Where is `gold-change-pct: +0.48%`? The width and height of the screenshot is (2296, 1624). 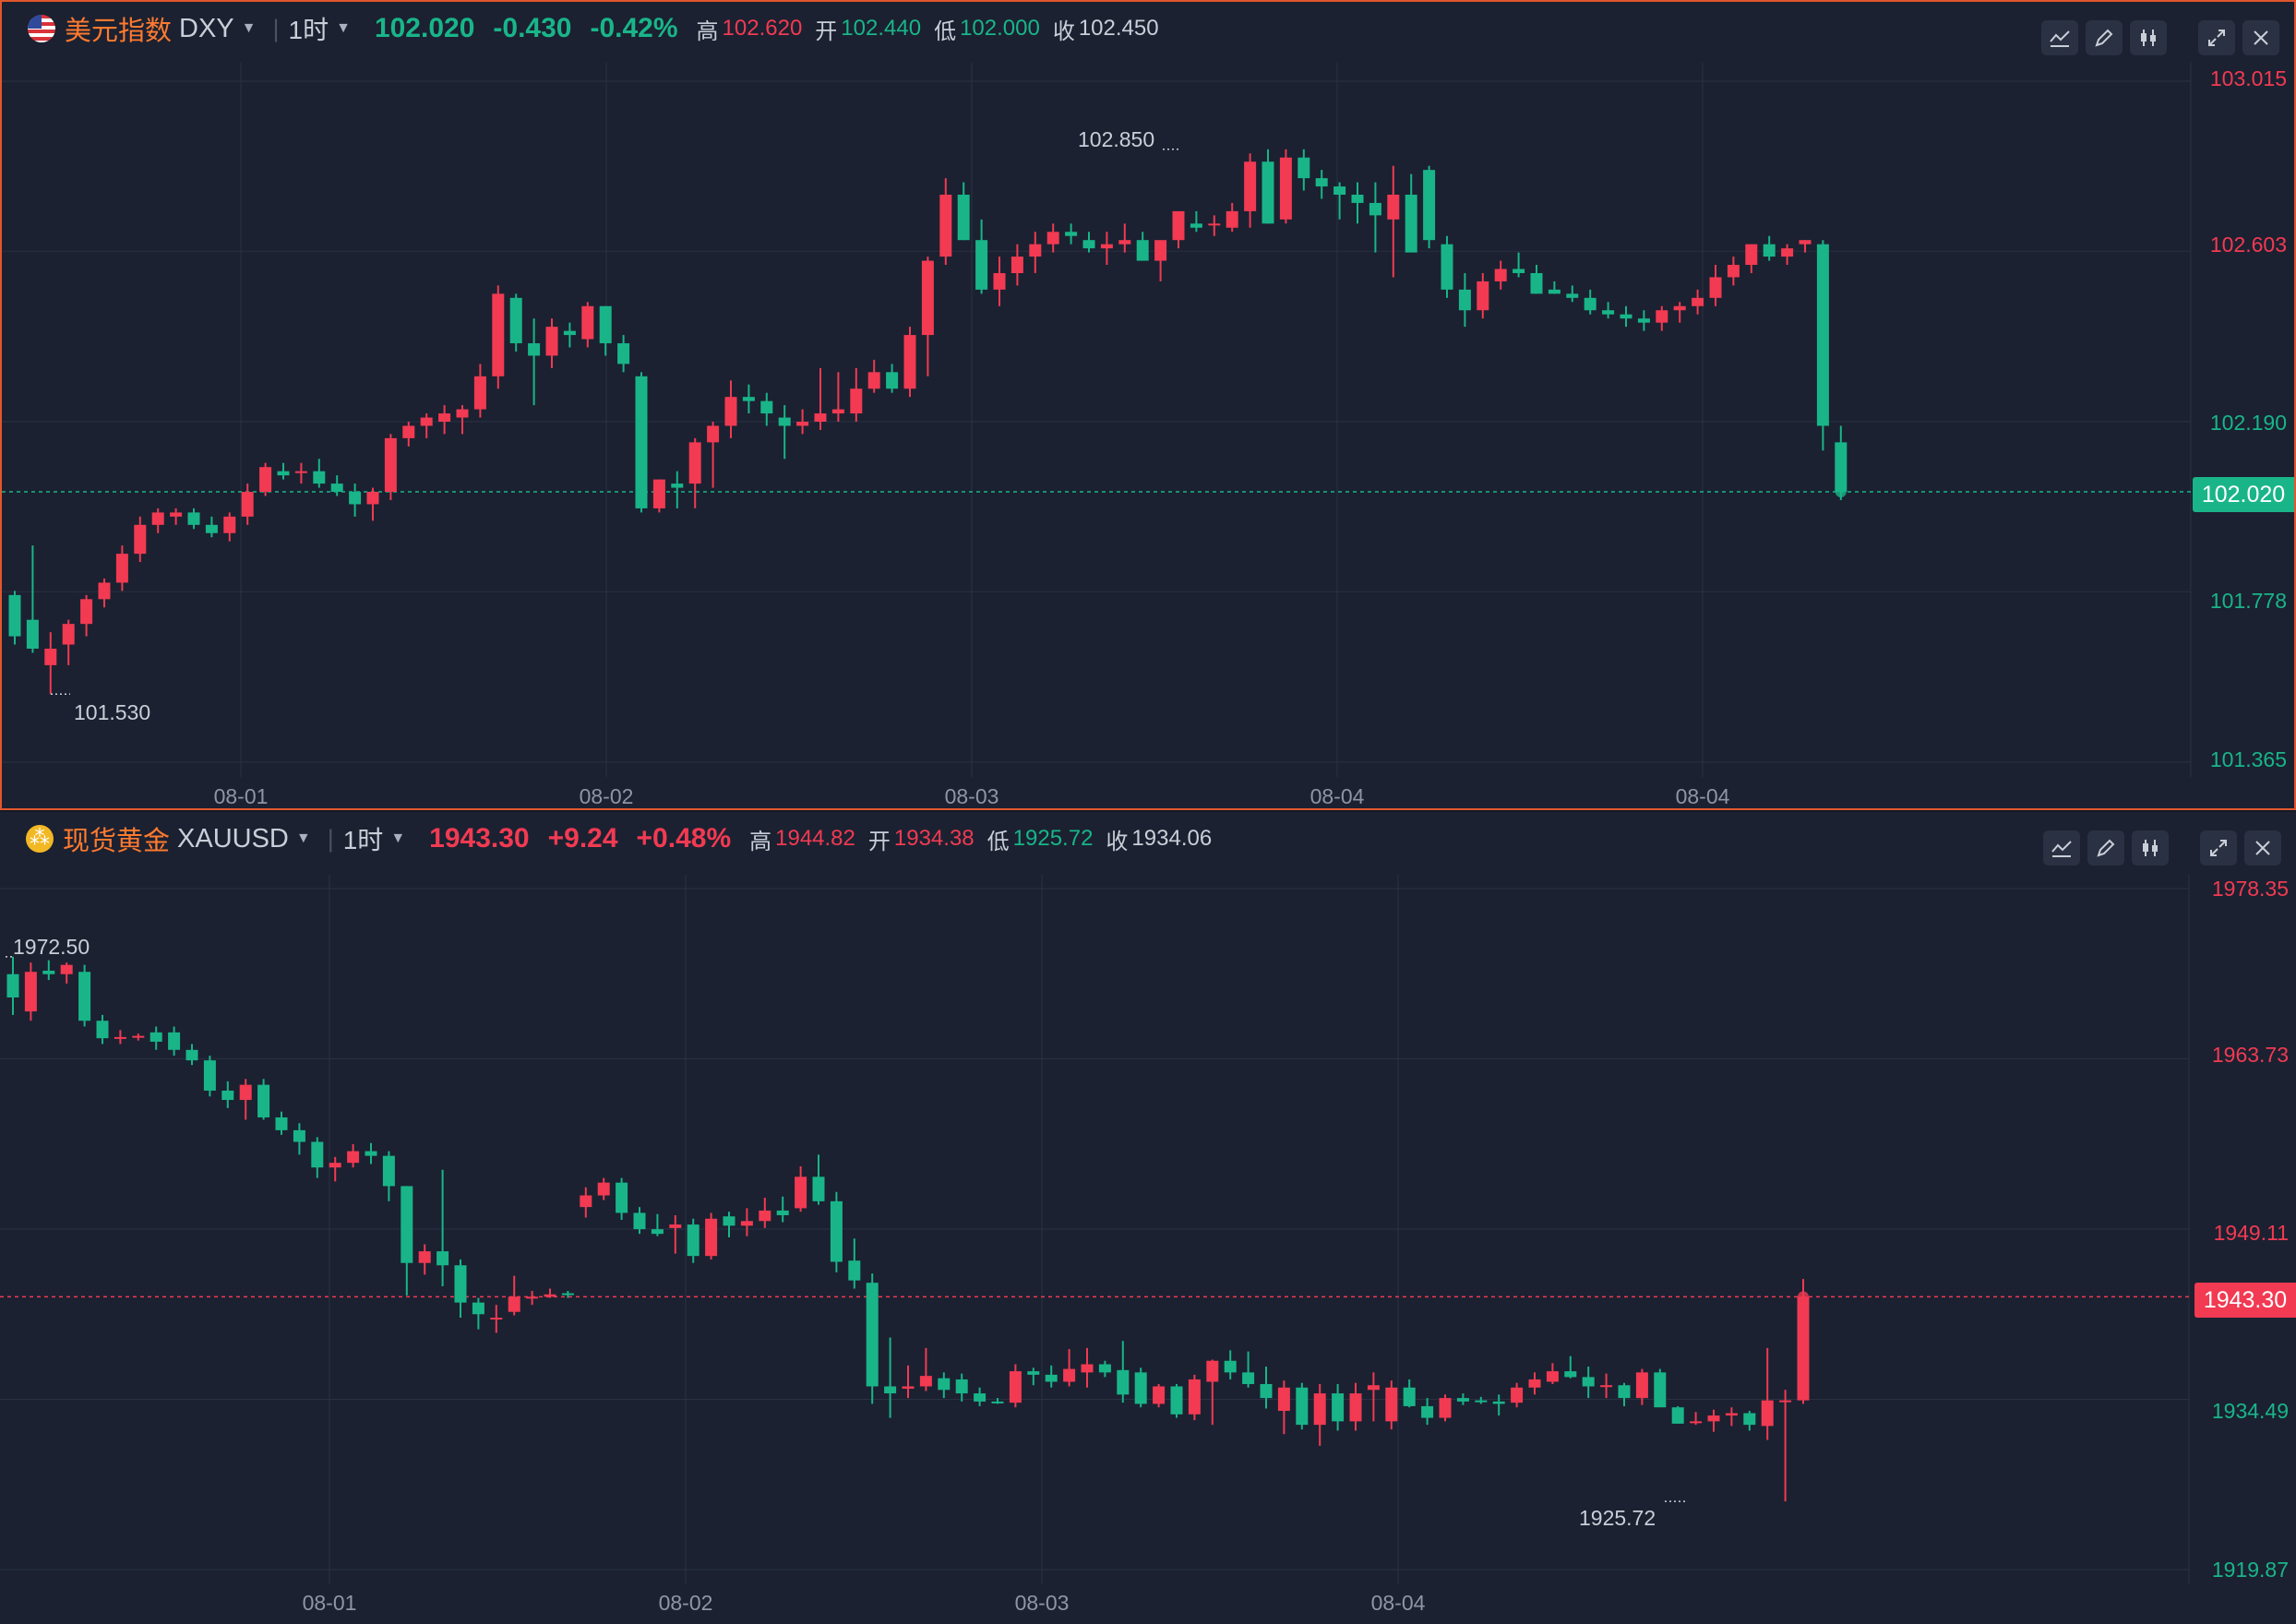
gold-change-pct: +0.48% is located at coordinates (684, 838).